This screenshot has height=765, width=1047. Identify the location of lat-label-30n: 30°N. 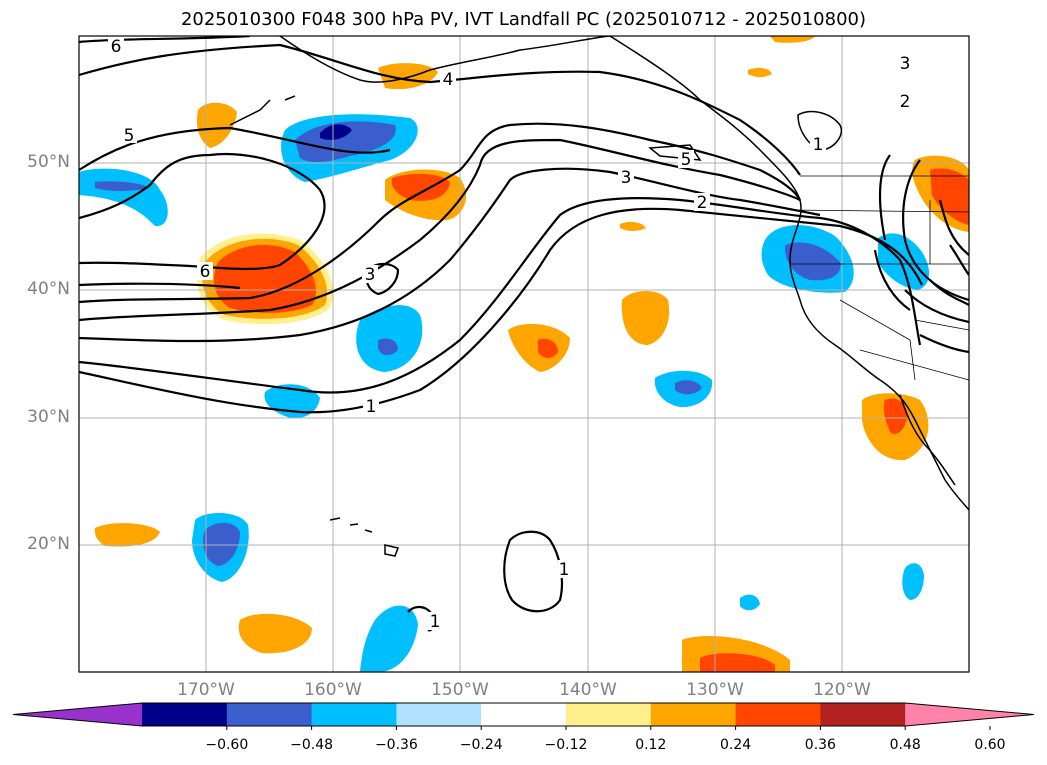
(48, 417).